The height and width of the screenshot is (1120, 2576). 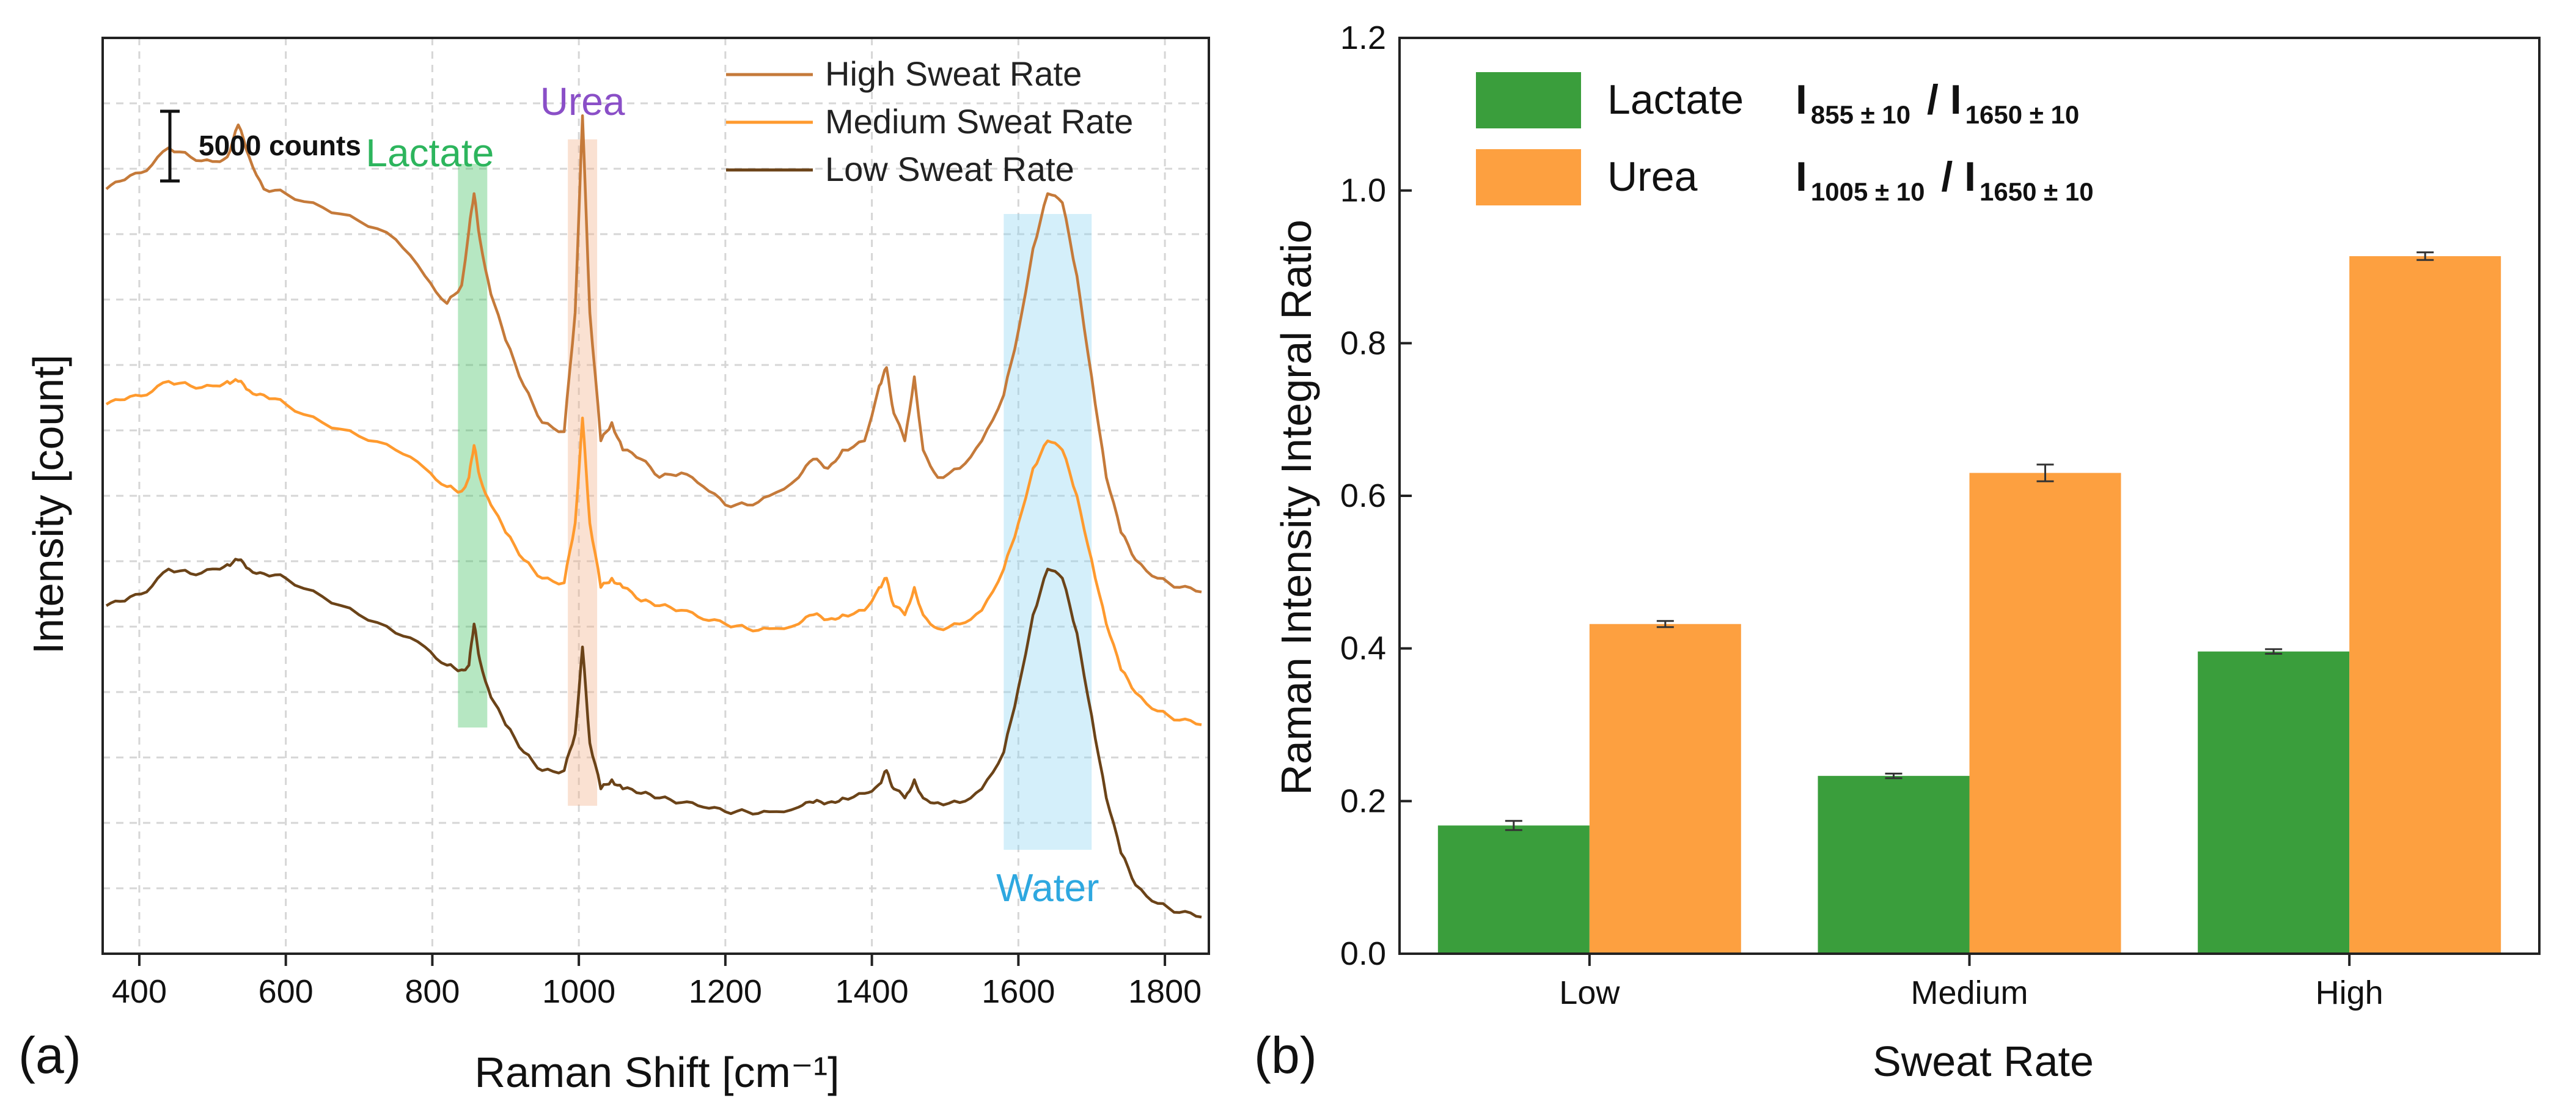 What do you see at coordinates (1868, 191) in the screenshot?
I see `formula-subscript: 1005 ± 10` at bounding box center [1868, 191].